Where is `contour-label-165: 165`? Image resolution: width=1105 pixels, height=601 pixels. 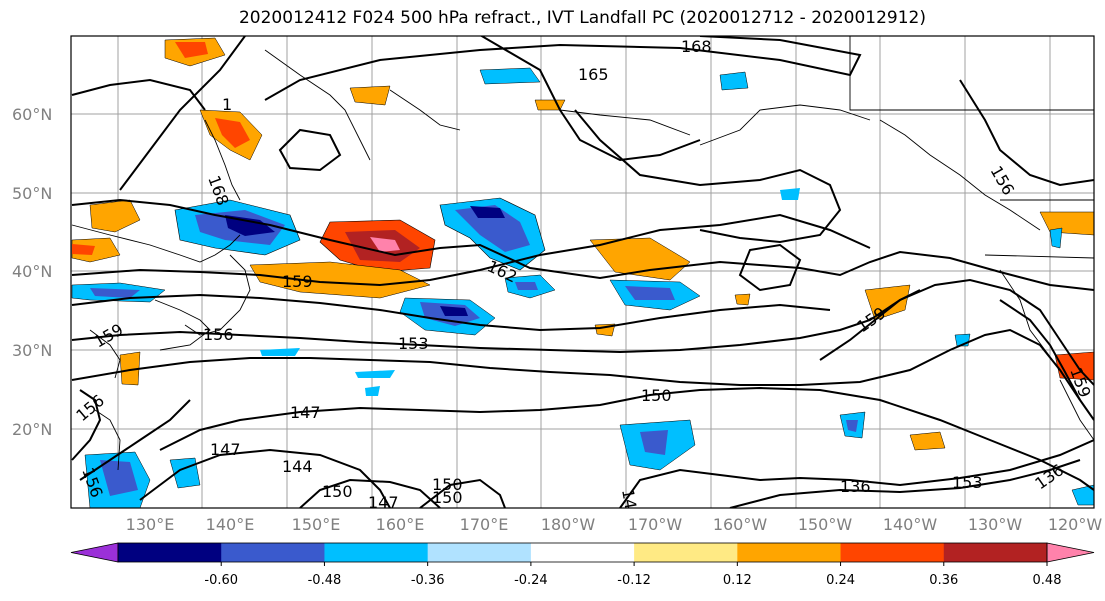 contour-label-165: 165 is located at coordinates (593, 74).